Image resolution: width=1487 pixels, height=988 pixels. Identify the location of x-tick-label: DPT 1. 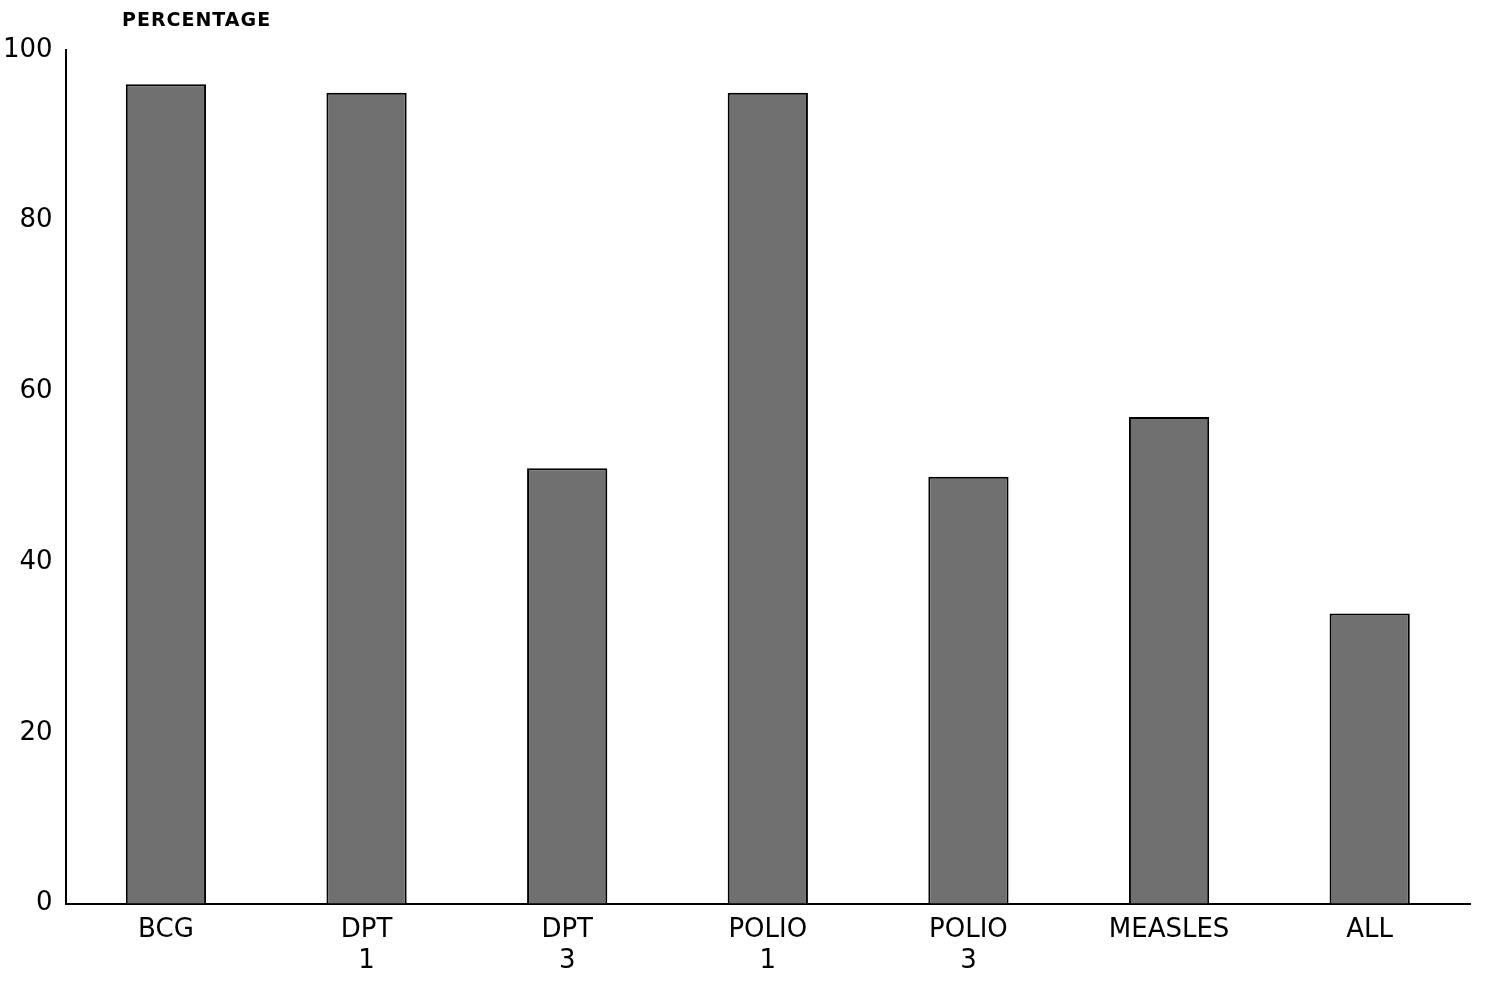
(366, 943).